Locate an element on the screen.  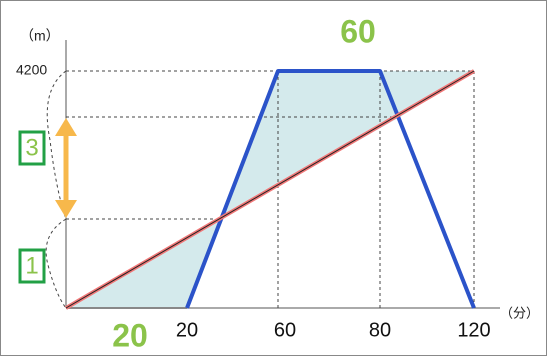
top-annotation: 60 is located at coordinates (358, 31).